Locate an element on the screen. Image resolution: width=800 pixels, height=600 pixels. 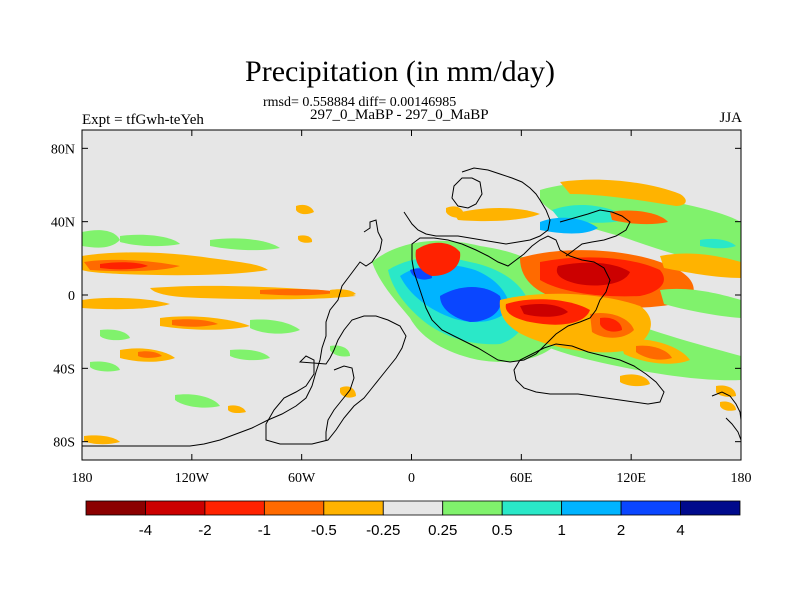
field-cyan-wpac is located at coordinates (718, 243).